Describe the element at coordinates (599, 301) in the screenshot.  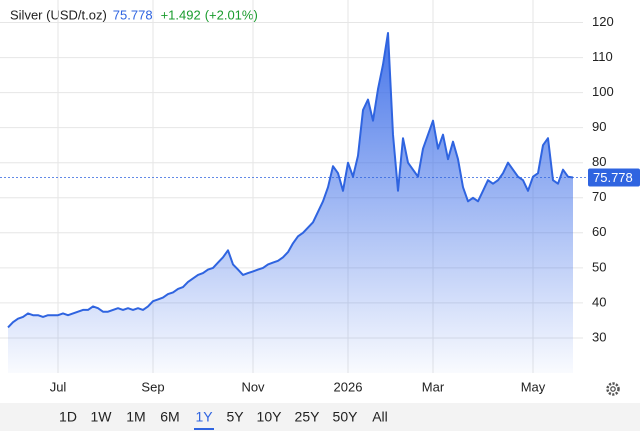
I see `y-tick-label: 40` at that location.